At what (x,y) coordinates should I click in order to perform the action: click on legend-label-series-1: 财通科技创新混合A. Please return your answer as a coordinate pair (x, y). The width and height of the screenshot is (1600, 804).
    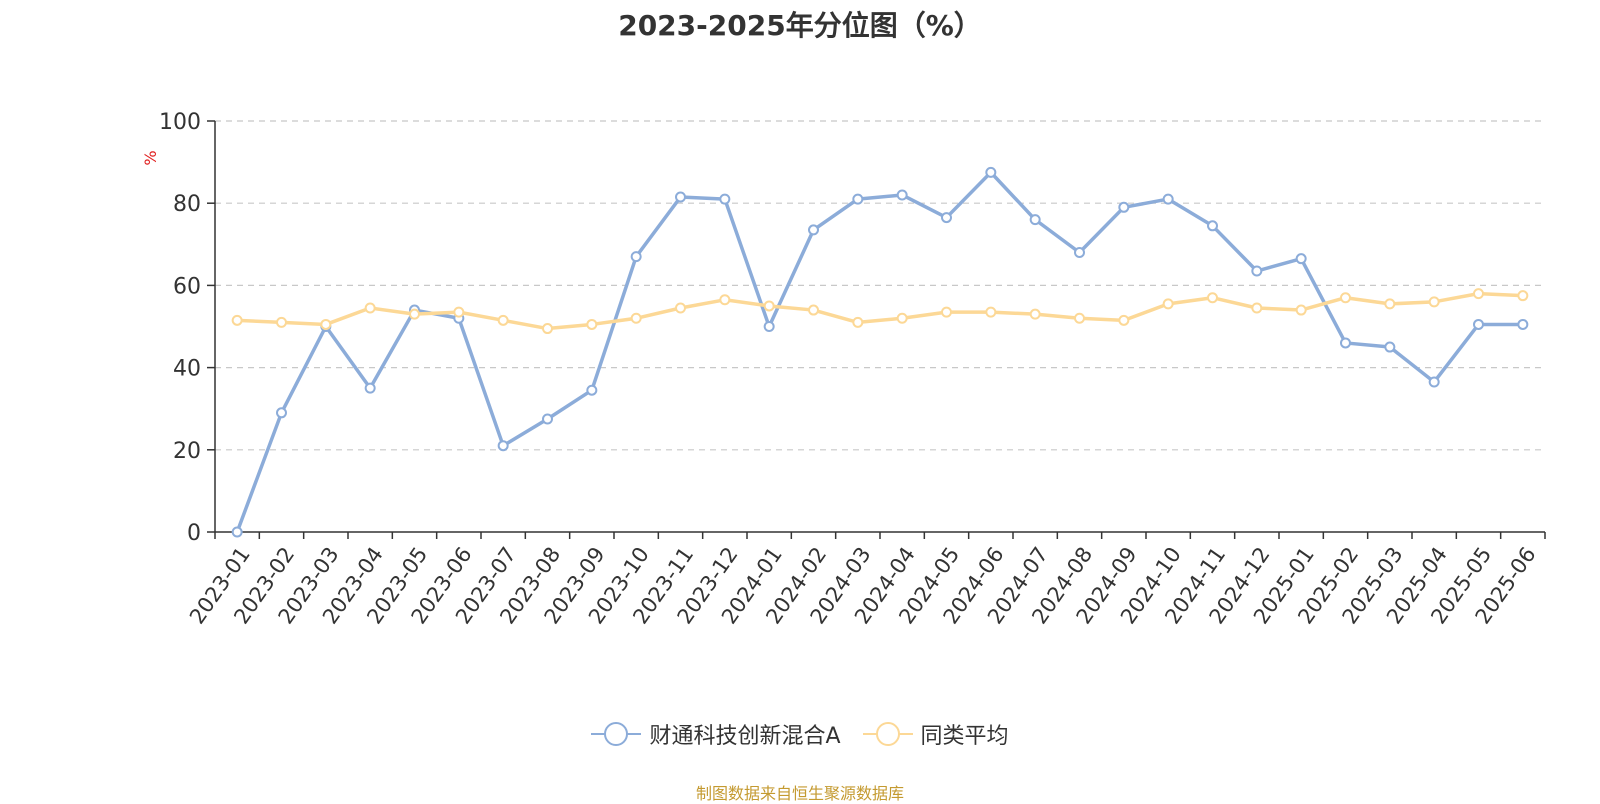
    Looking at the image, I should click on (745, 736).